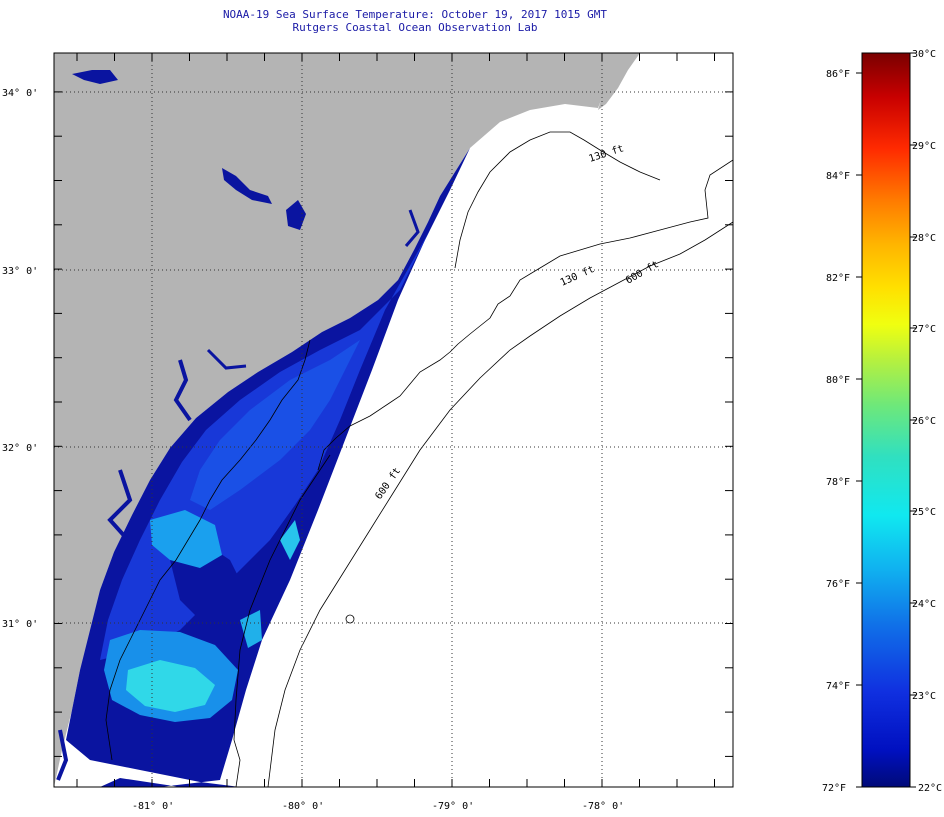  I want to click on river-savannah, so click(62, 755).